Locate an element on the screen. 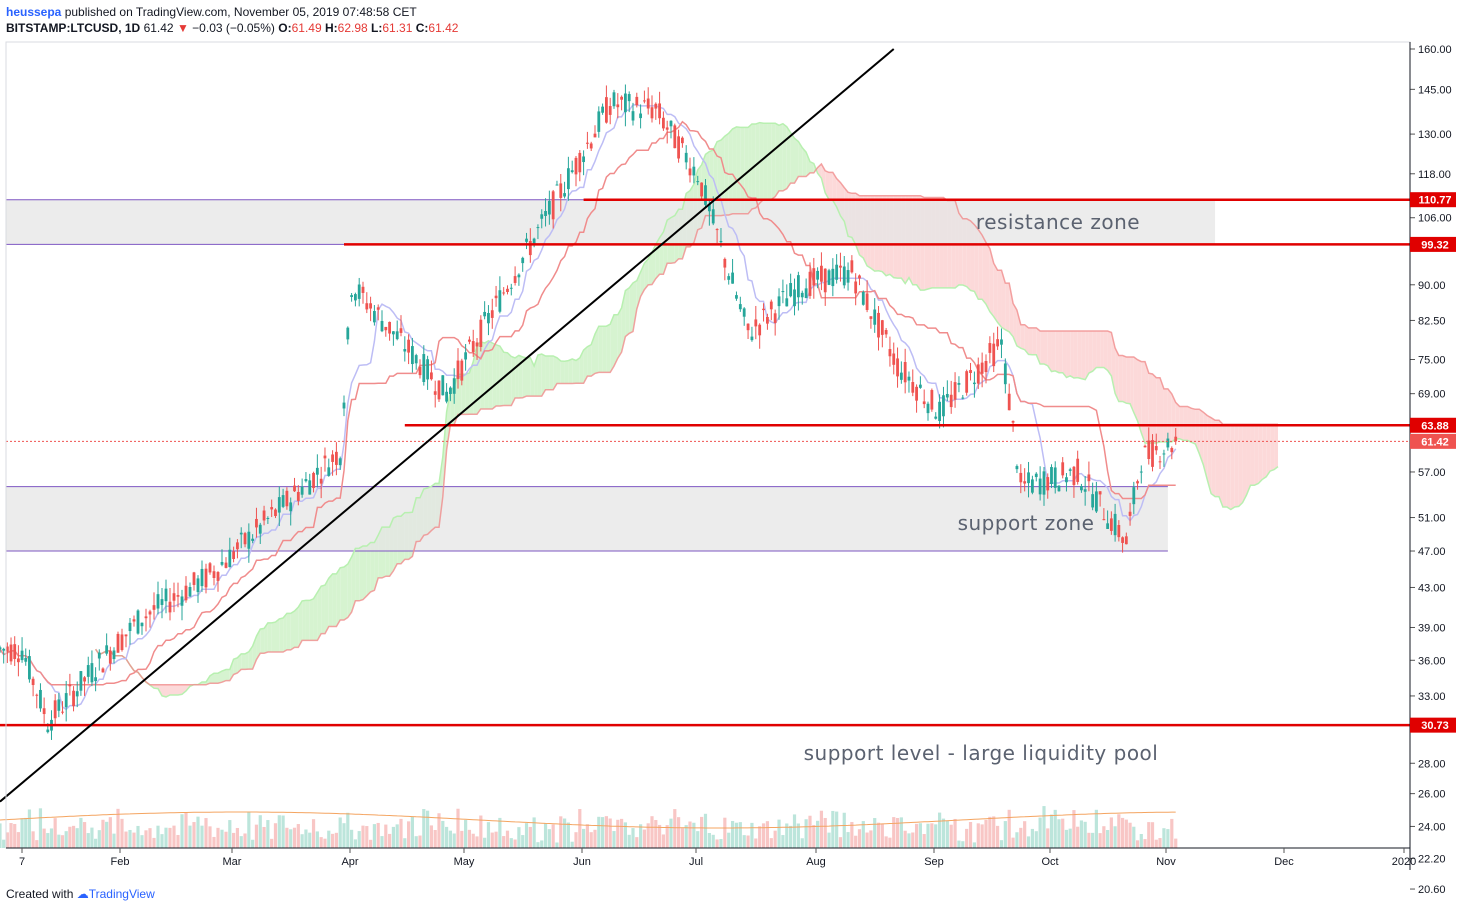 This screenshot has width=1468, height=910. y-tick-label: 33.00 is located at coordinates (1432, 697).